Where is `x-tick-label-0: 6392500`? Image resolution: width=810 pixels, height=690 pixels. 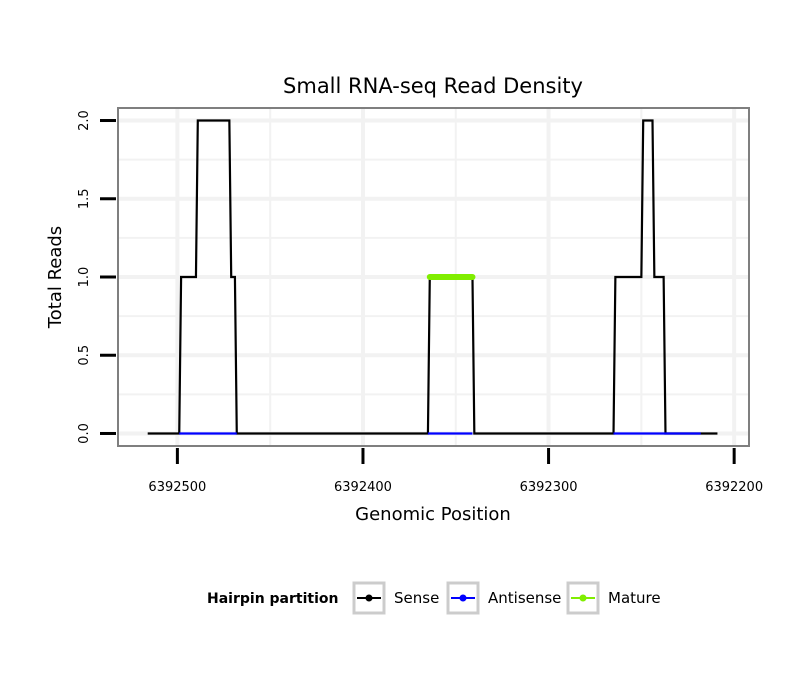 x-tick-label-0: 6392500 is located at coordinates (177, 487).